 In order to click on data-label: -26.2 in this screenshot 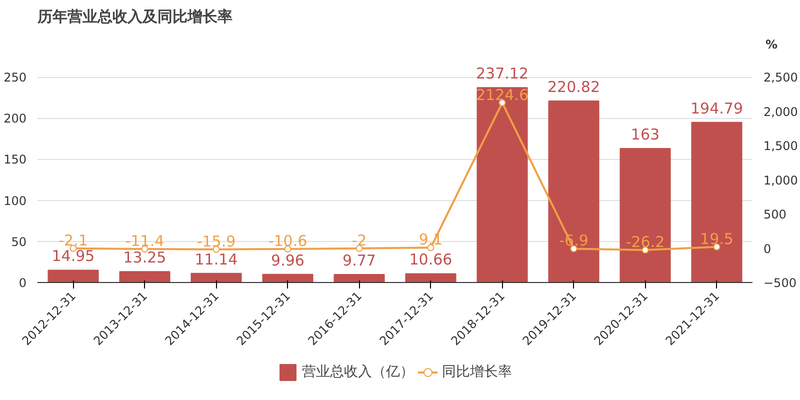, I will do `click(645, 242)`.